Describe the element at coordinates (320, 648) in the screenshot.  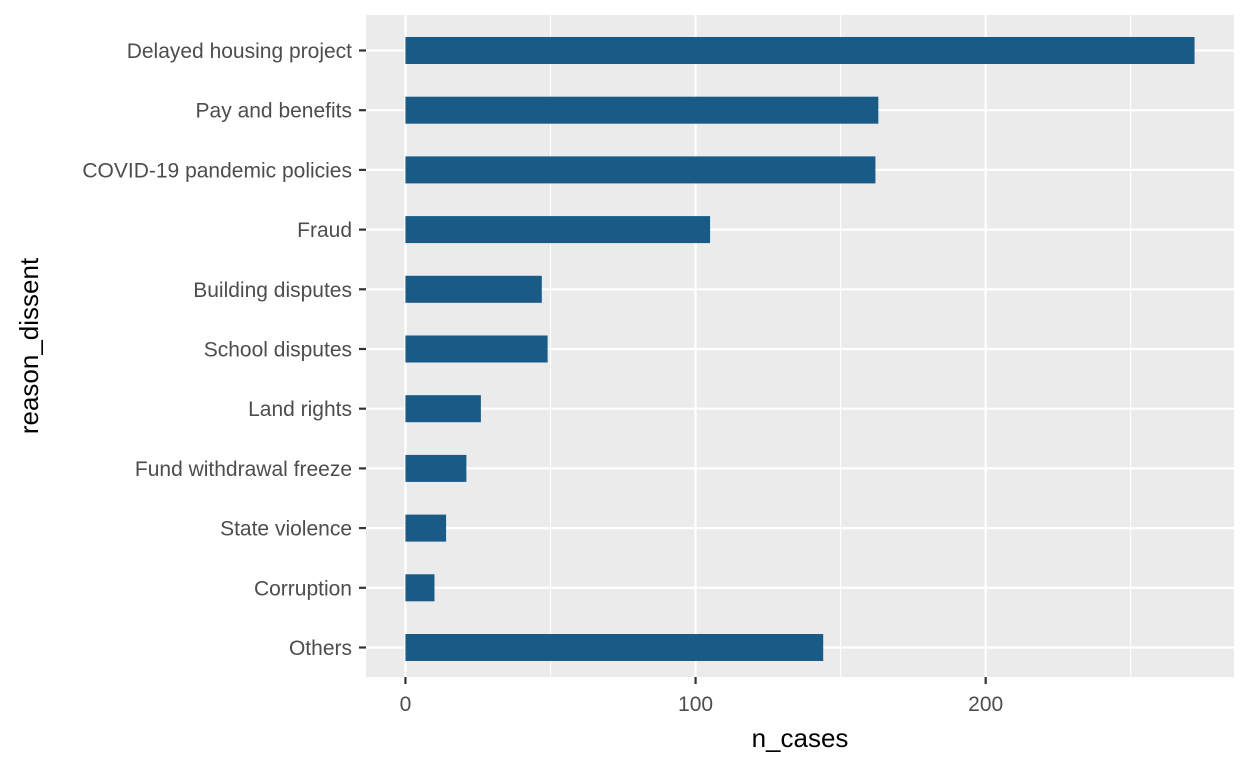
I see `y-tick-label: Others` at that location.